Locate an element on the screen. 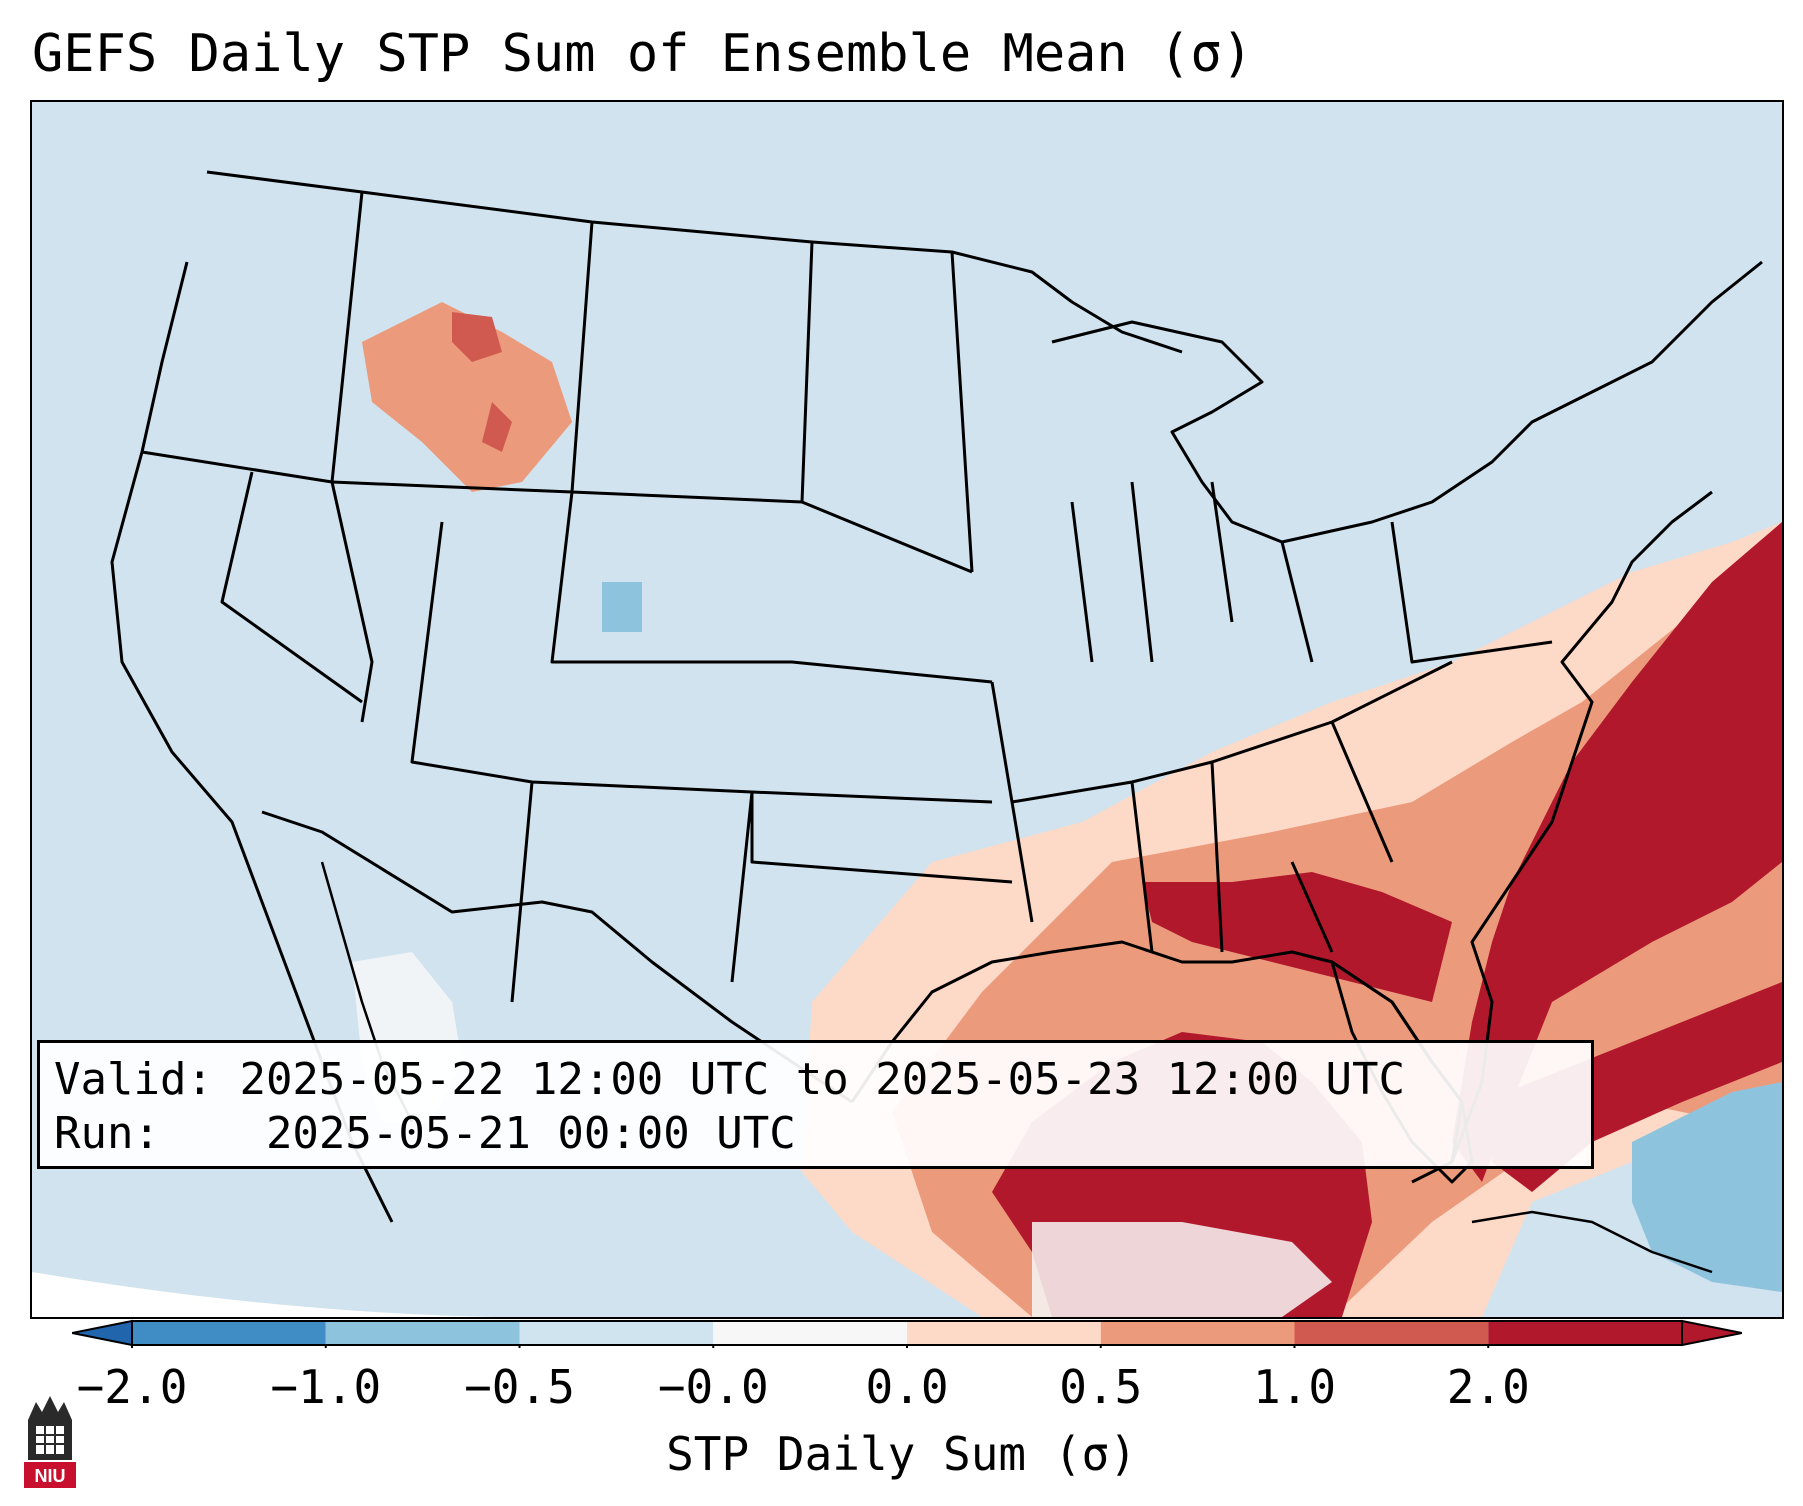 The image size is (1803, 1506). region-idaho-dark is located at coordinates (477, 337).